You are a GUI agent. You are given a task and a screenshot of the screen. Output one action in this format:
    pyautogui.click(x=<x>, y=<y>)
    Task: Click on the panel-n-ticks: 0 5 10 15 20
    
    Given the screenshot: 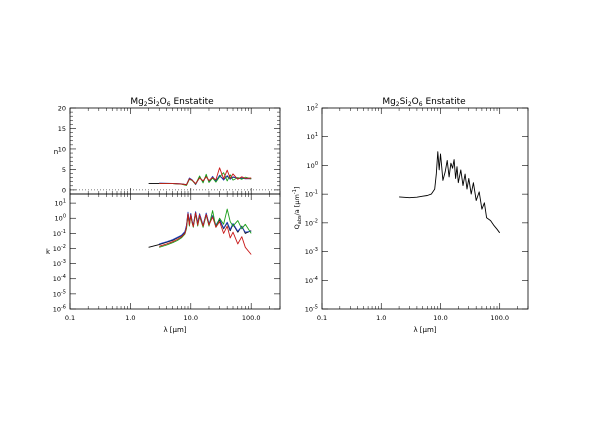 What is the action you would take?
    pyautogui.click(x=169, y=149)
    